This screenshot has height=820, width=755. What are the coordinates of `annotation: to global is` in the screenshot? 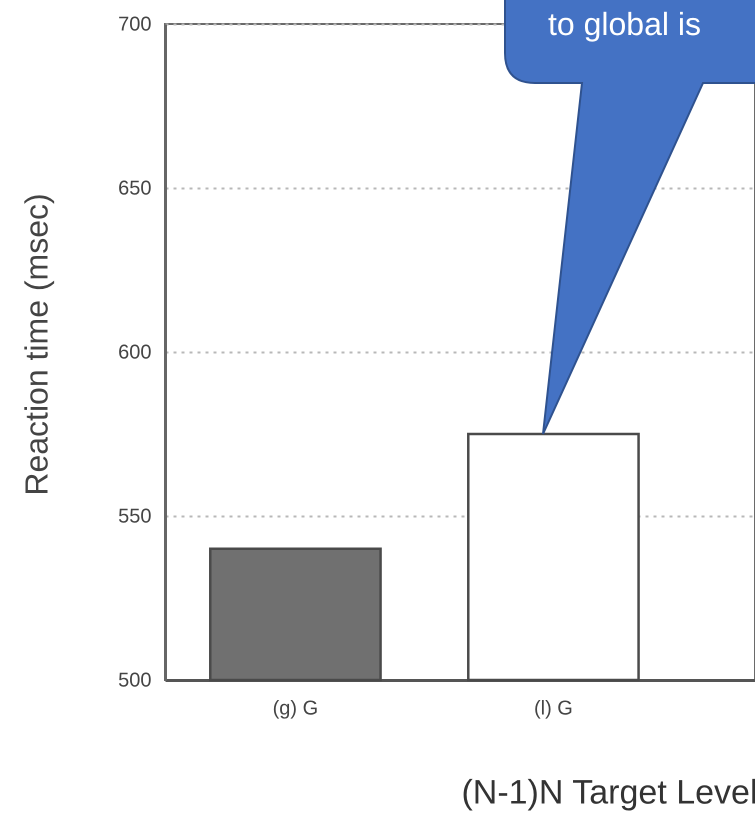 It's located at (624, 24).